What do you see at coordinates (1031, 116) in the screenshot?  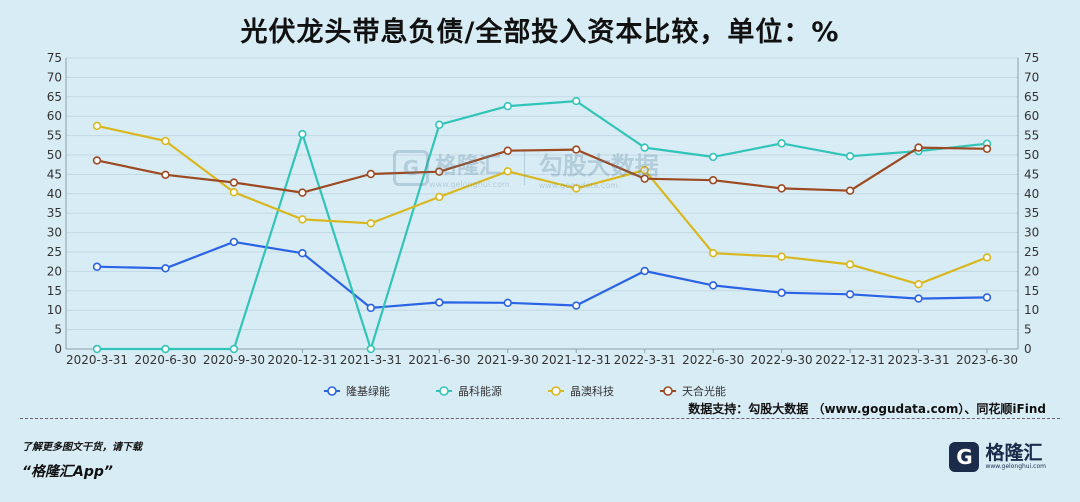 I see `y-tick-label-right: 60` at bounding box center [1031, 116].